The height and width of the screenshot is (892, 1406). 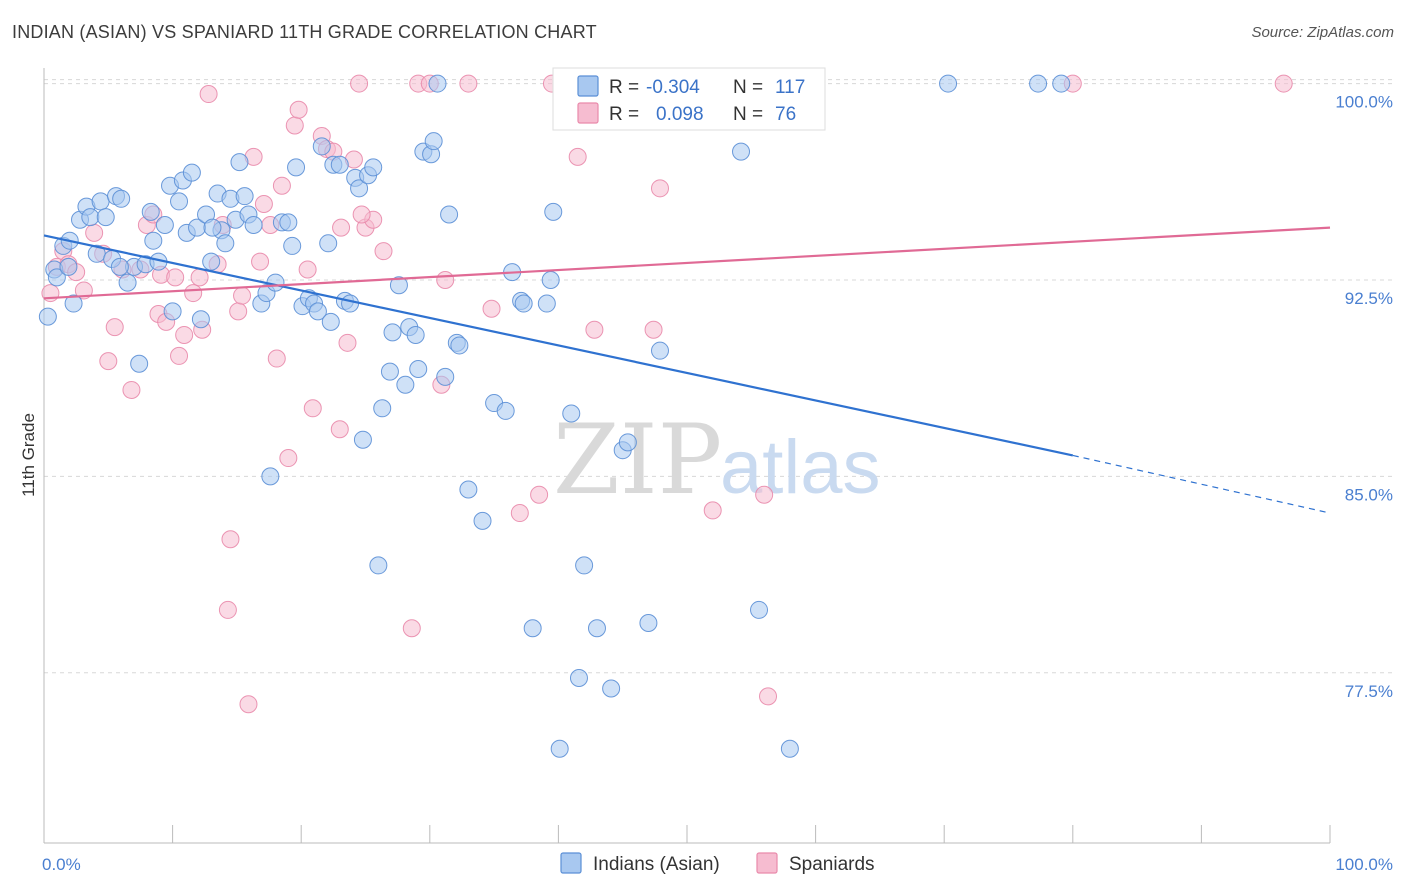 I want to click on y-tick-label: 77.5%, so click(x=1369, y=691).